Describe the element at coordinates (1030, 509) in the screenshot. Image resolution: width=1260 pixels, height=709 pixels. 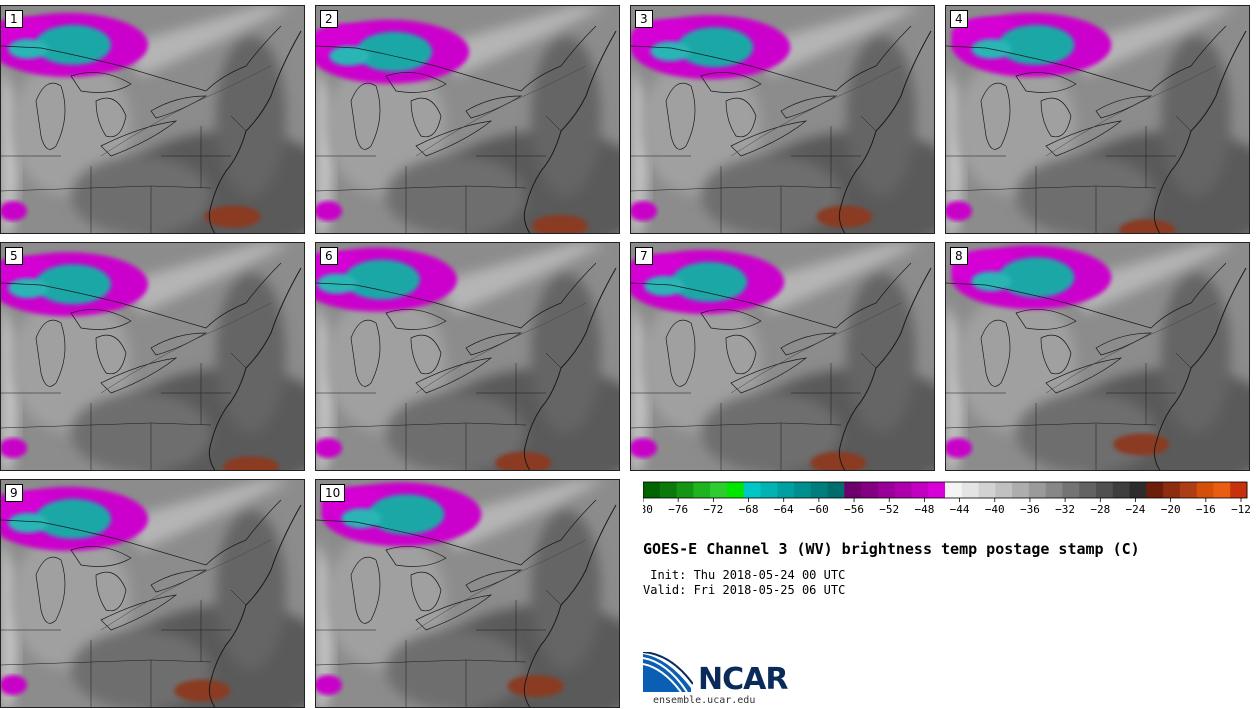
I see `colorbar-tick-label: −36` at that location.